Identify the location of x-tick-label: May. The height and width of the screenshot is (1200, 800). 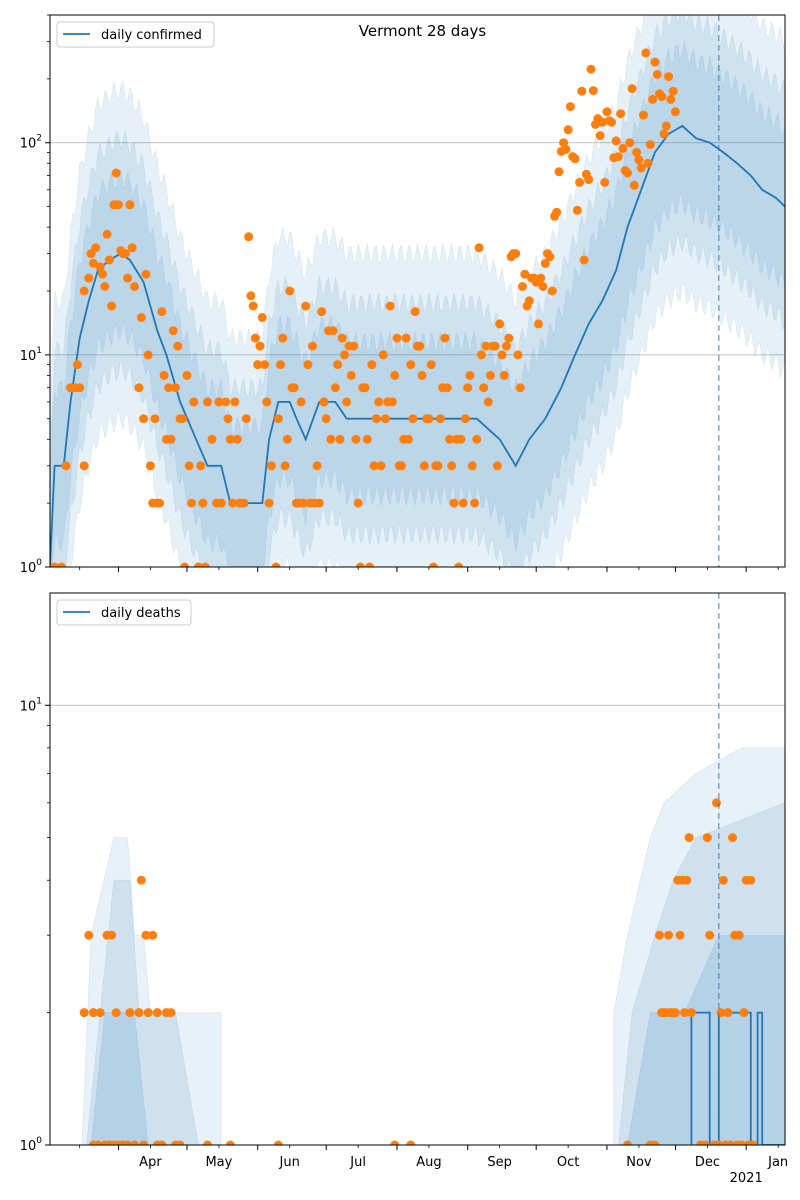
(218, 1162).